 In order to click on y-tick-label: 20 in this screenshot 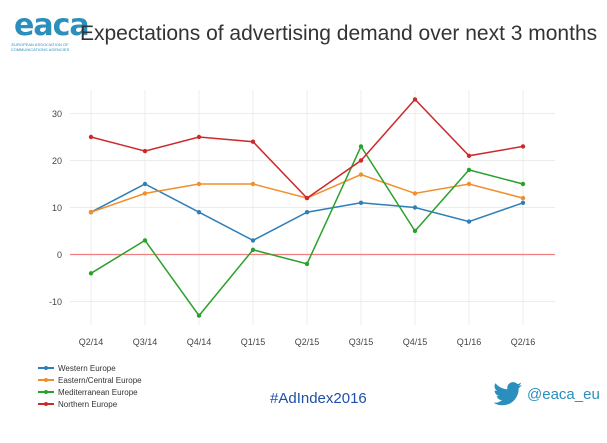, I will do `click(57, 161)`.